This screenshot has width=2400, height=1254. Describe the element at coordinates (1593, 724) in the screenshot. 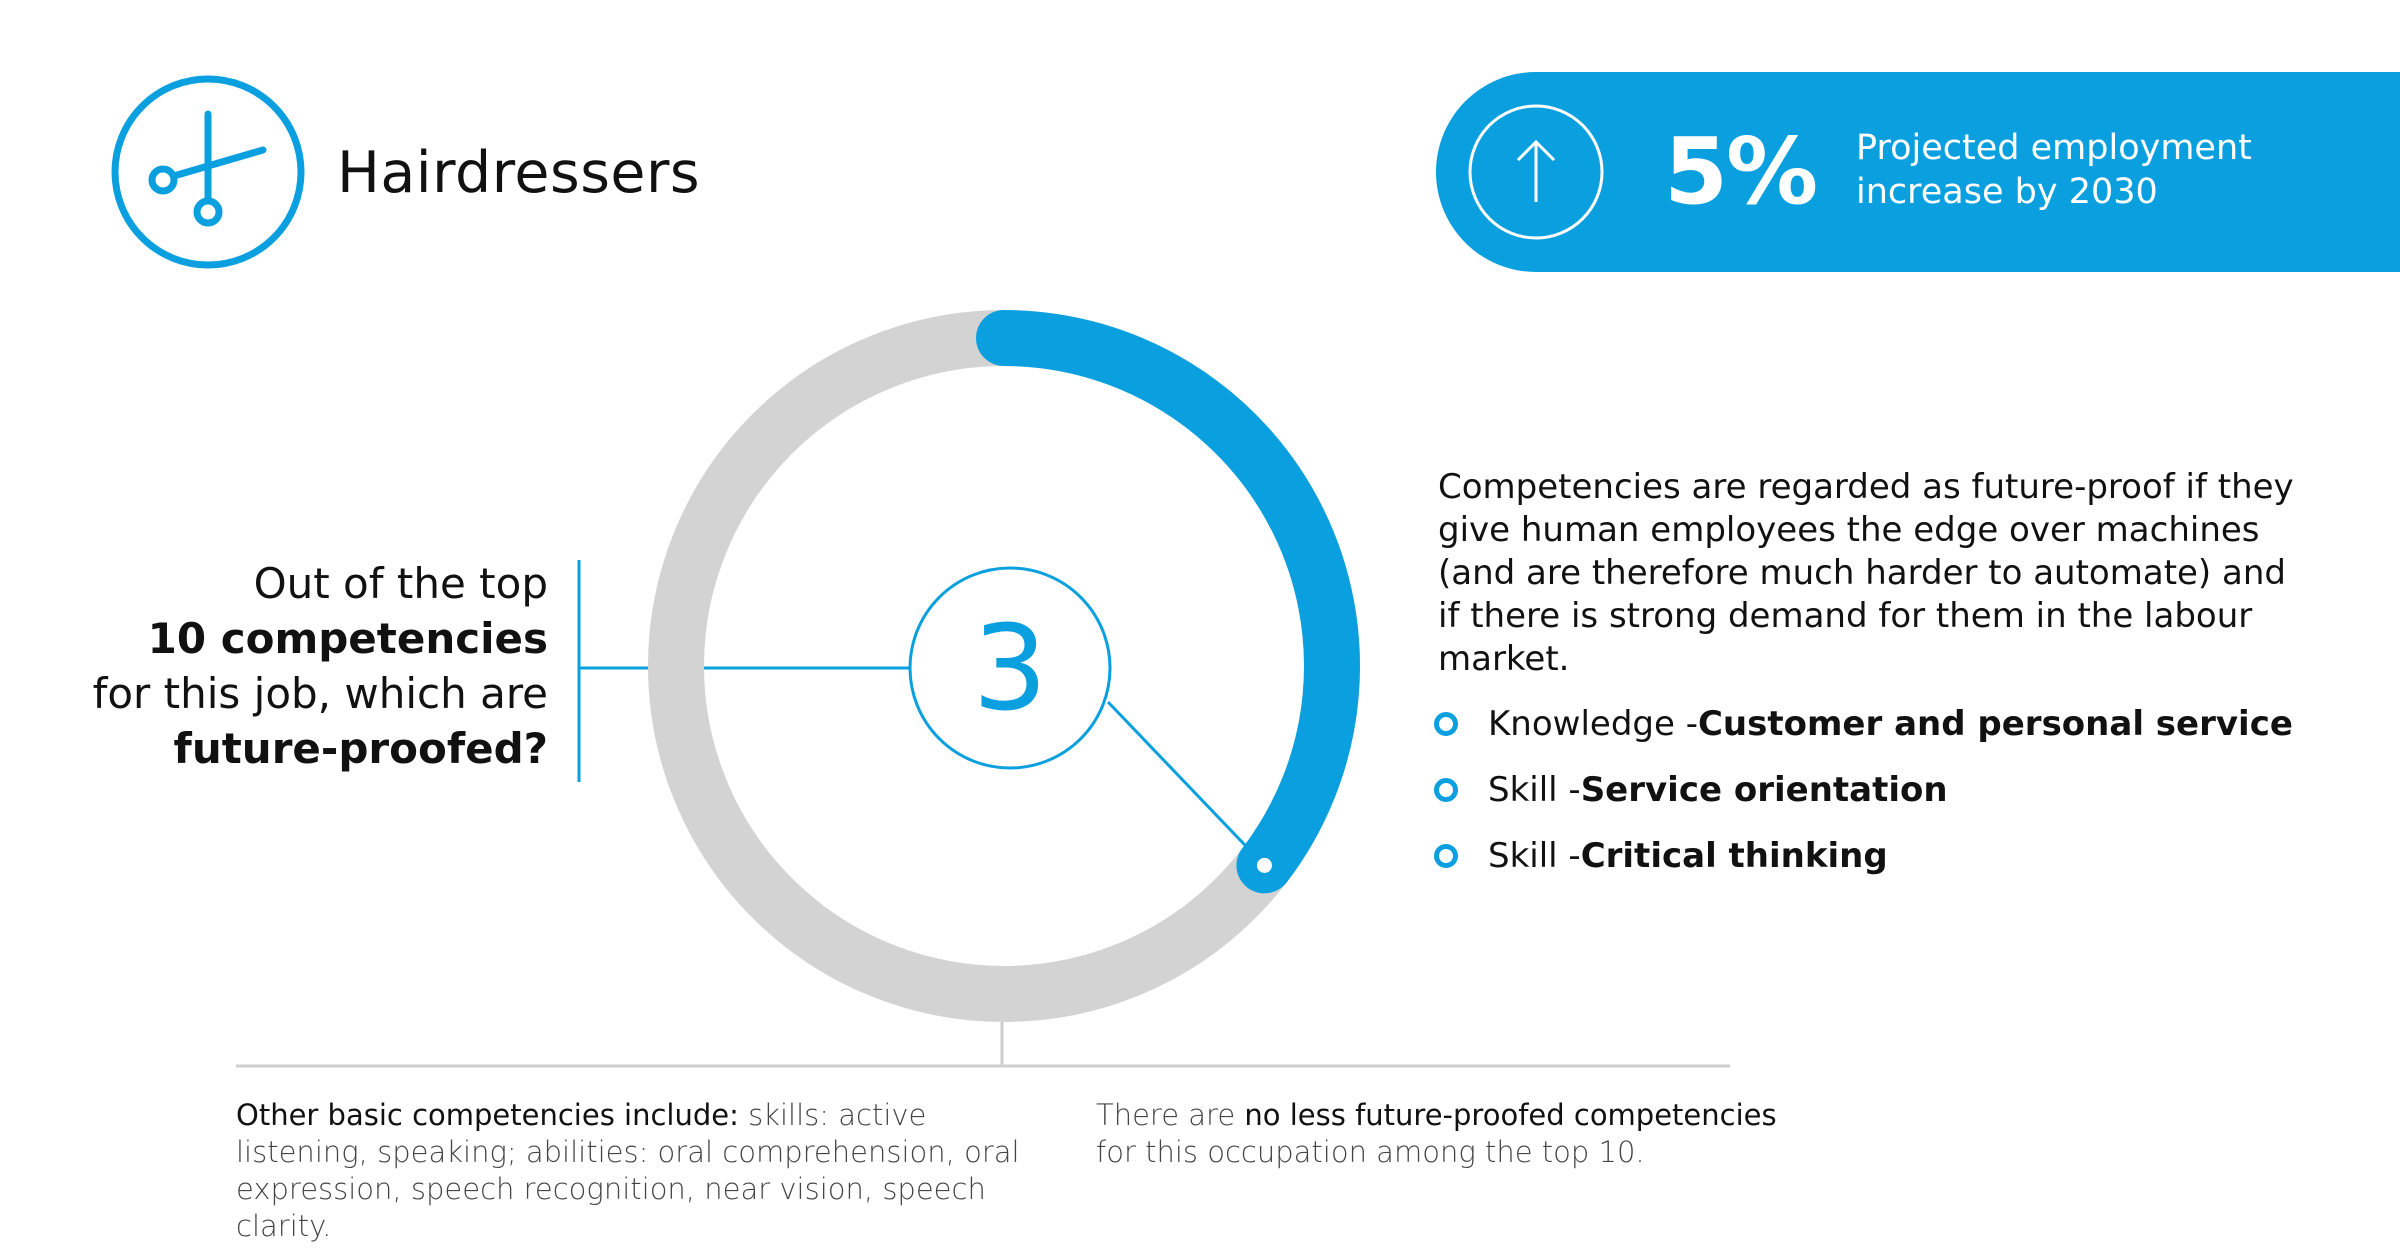

I see `competency-type: Knowledge -` at that location.